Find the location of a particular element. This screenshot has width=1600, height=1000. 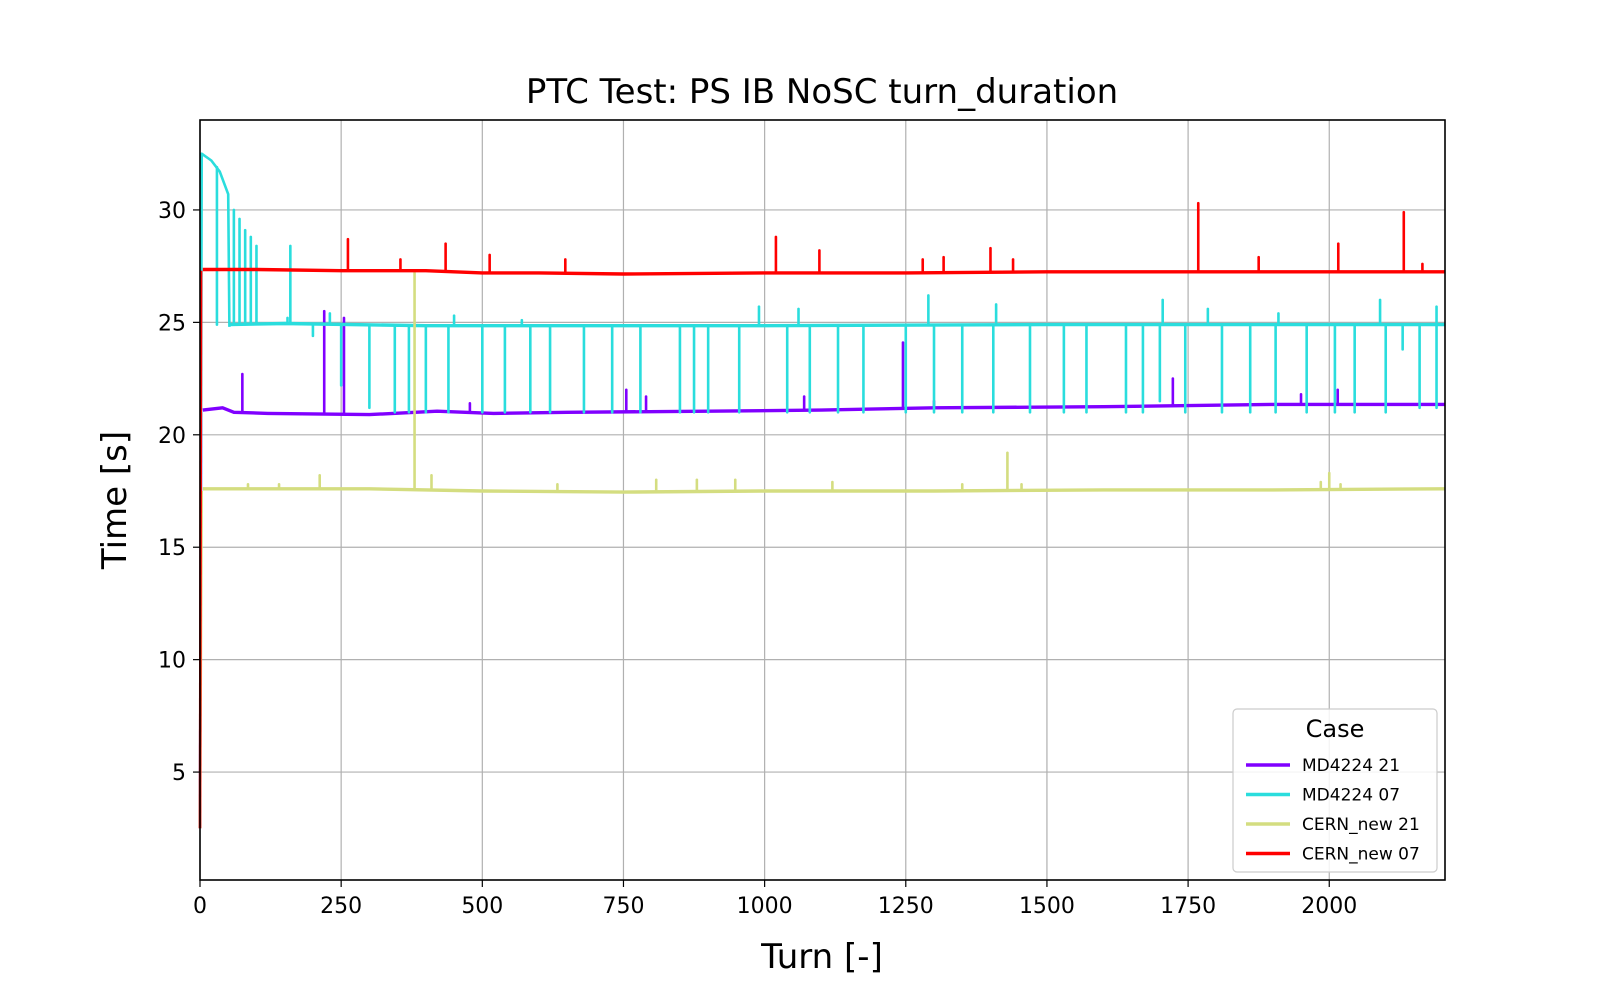

legend-entry: CERN_new 21 is located at coordinates (1333, 825).